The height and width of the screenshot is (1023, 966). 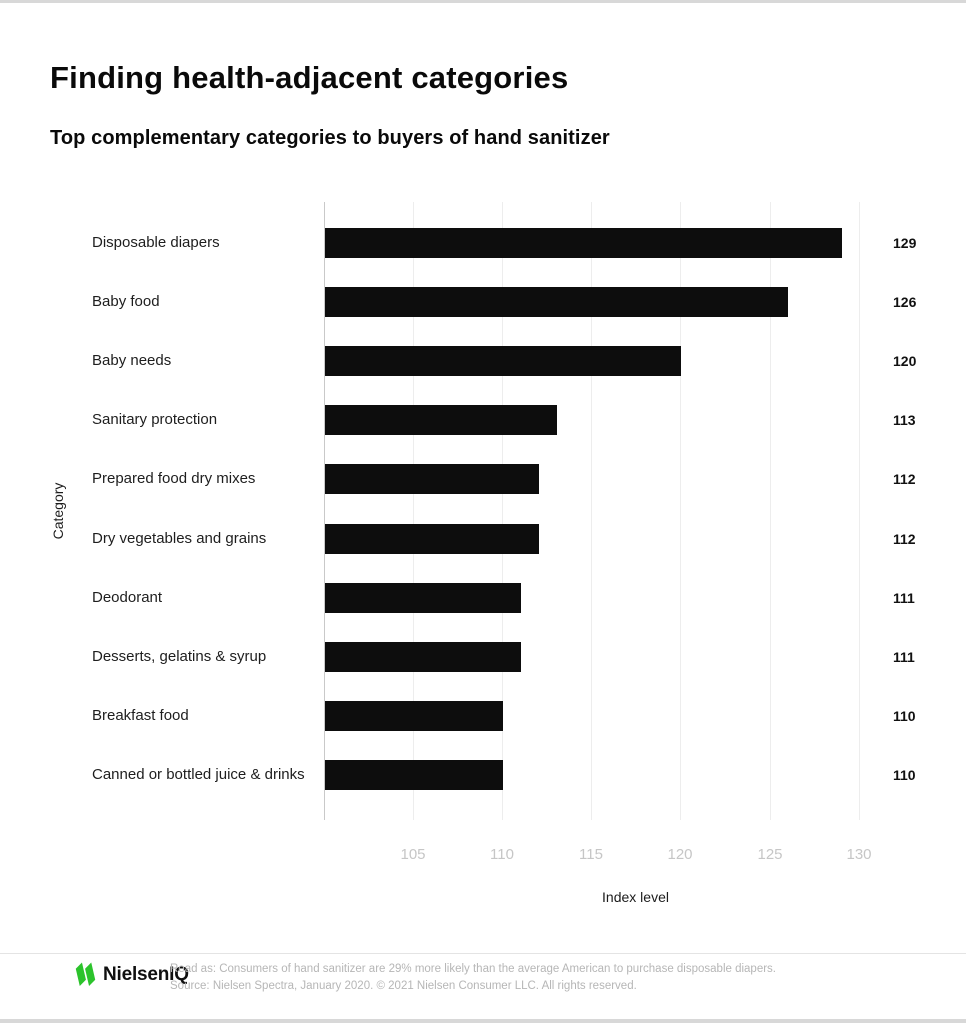 What do you see at coordinates (413, 854) in the screenshot?
I see `x-tick-label: 105` at bounding box center [413, 854].